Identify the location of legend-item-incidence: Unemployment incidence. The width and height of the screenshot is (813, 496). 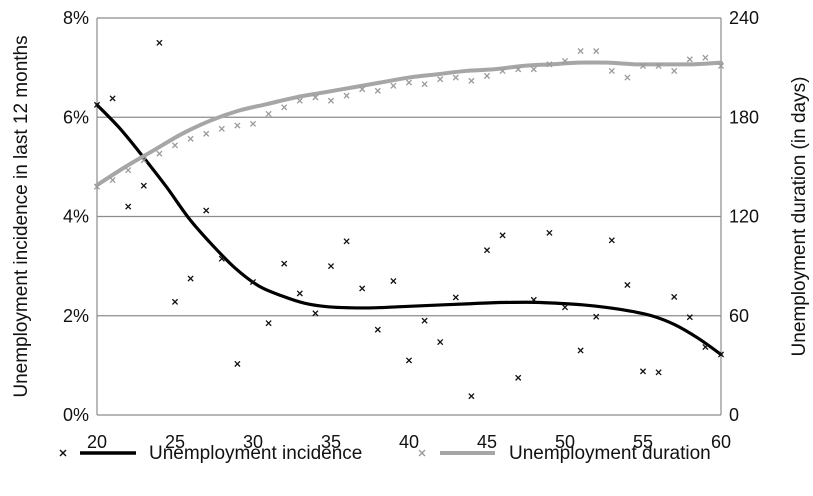
(210, 453).